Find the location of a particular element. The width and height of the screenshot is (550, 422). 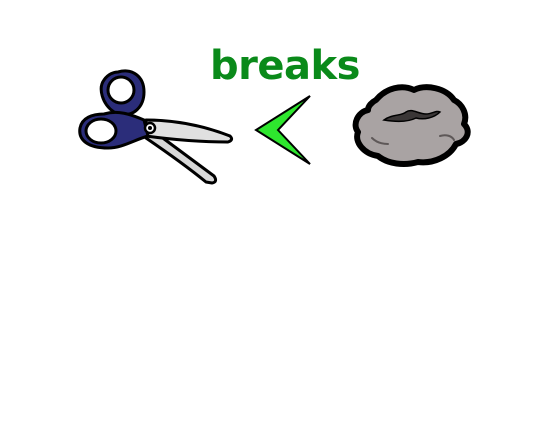

scissors-icon is located at coordinates (156, 127).